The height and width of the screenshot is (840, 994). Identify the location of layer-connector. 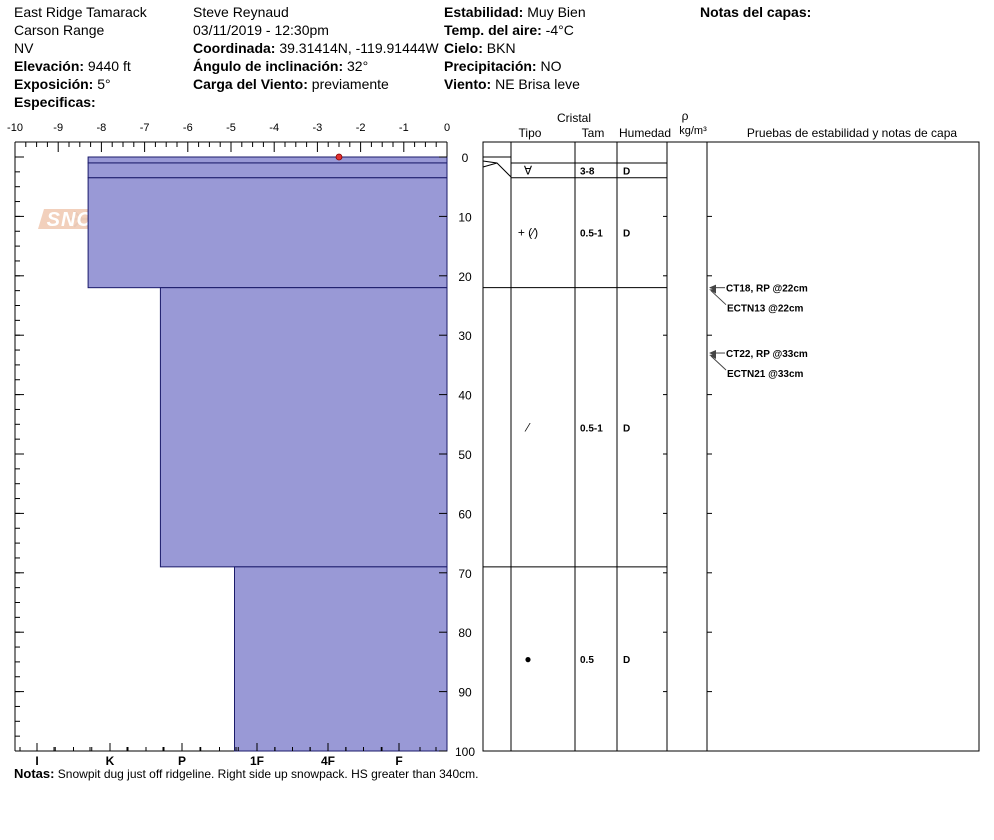
(490, 165).